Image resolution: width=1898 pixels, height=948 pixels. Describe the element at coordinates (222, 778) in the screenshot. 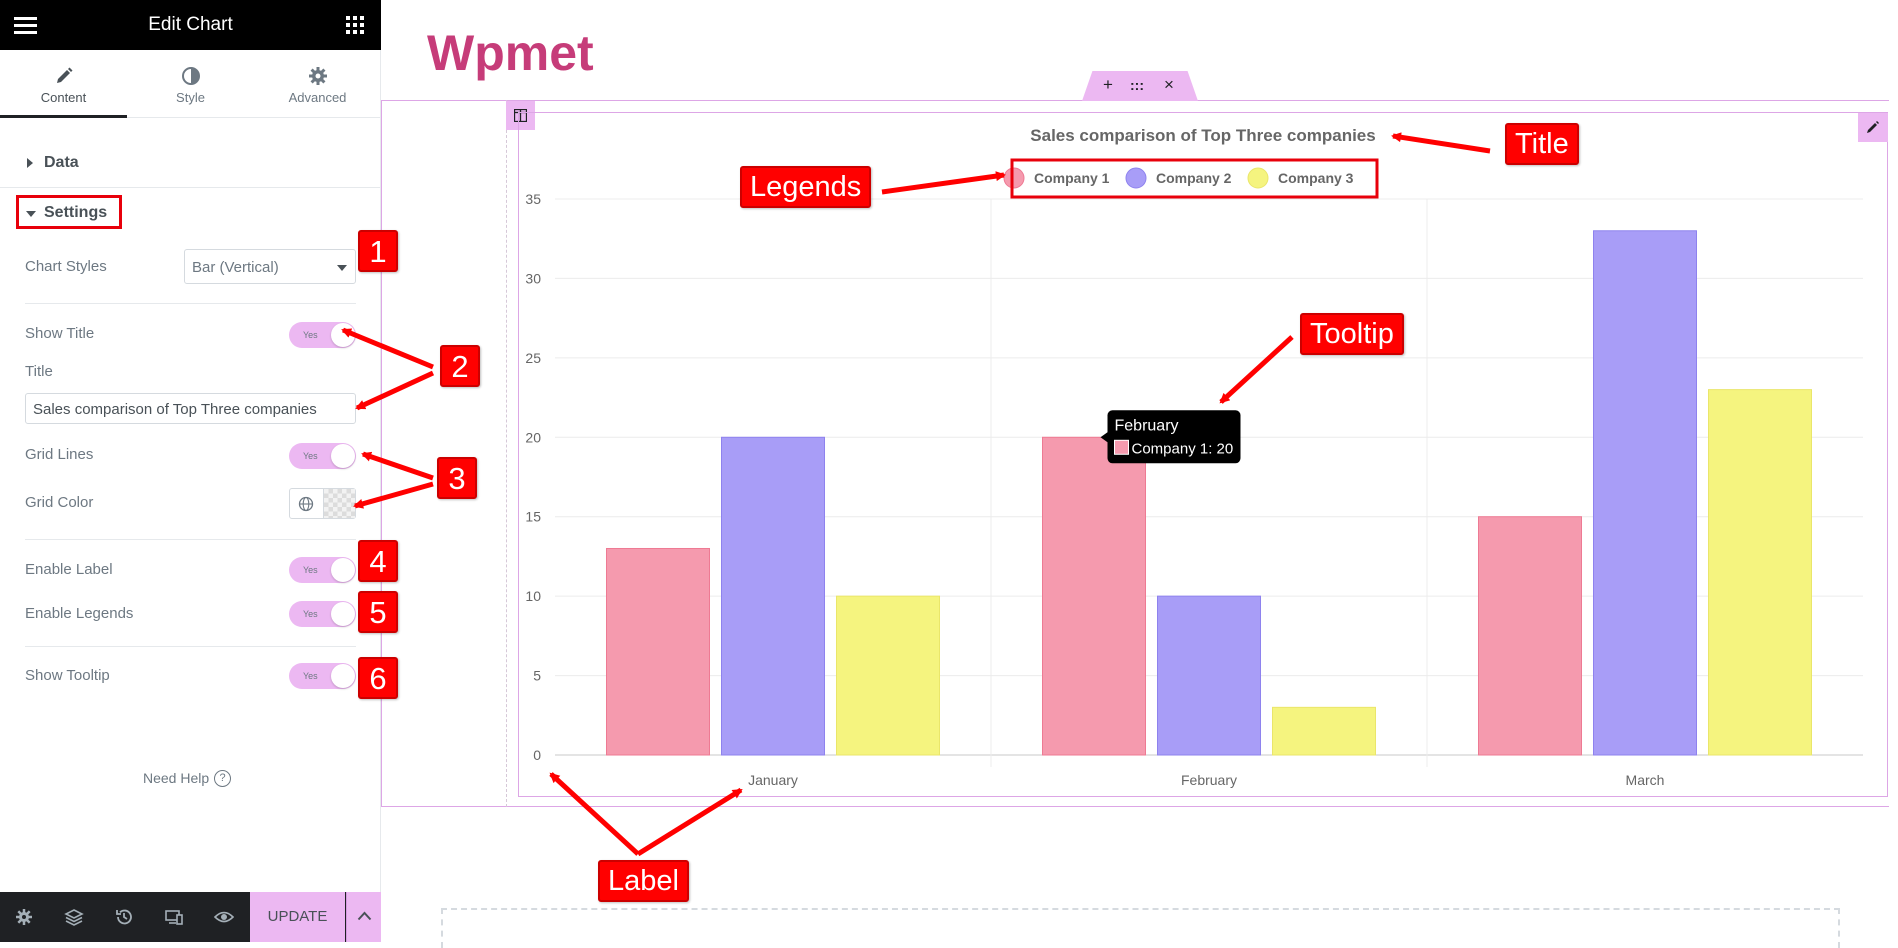

I see `help-icon: ?` at that location.